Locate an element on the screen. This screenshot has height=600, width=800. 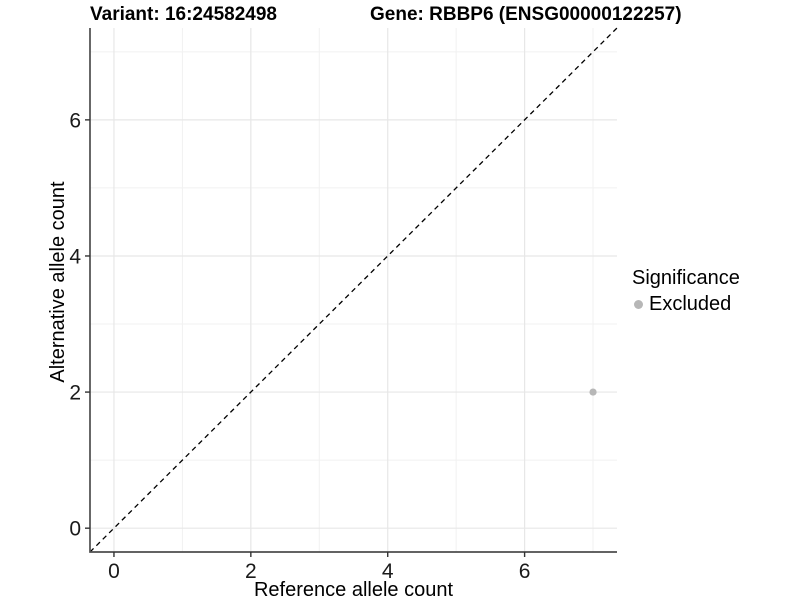
plot-title-variant: Variant: 16:24582498 is located at coordinates (183, 14).